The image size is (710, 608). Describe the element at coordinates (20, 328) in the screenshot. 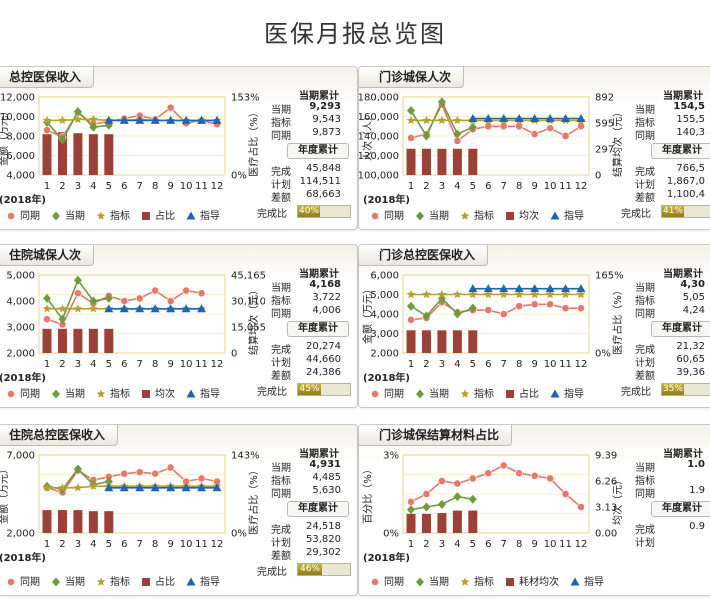

I see `y-tick-label: 3,000` at that location.